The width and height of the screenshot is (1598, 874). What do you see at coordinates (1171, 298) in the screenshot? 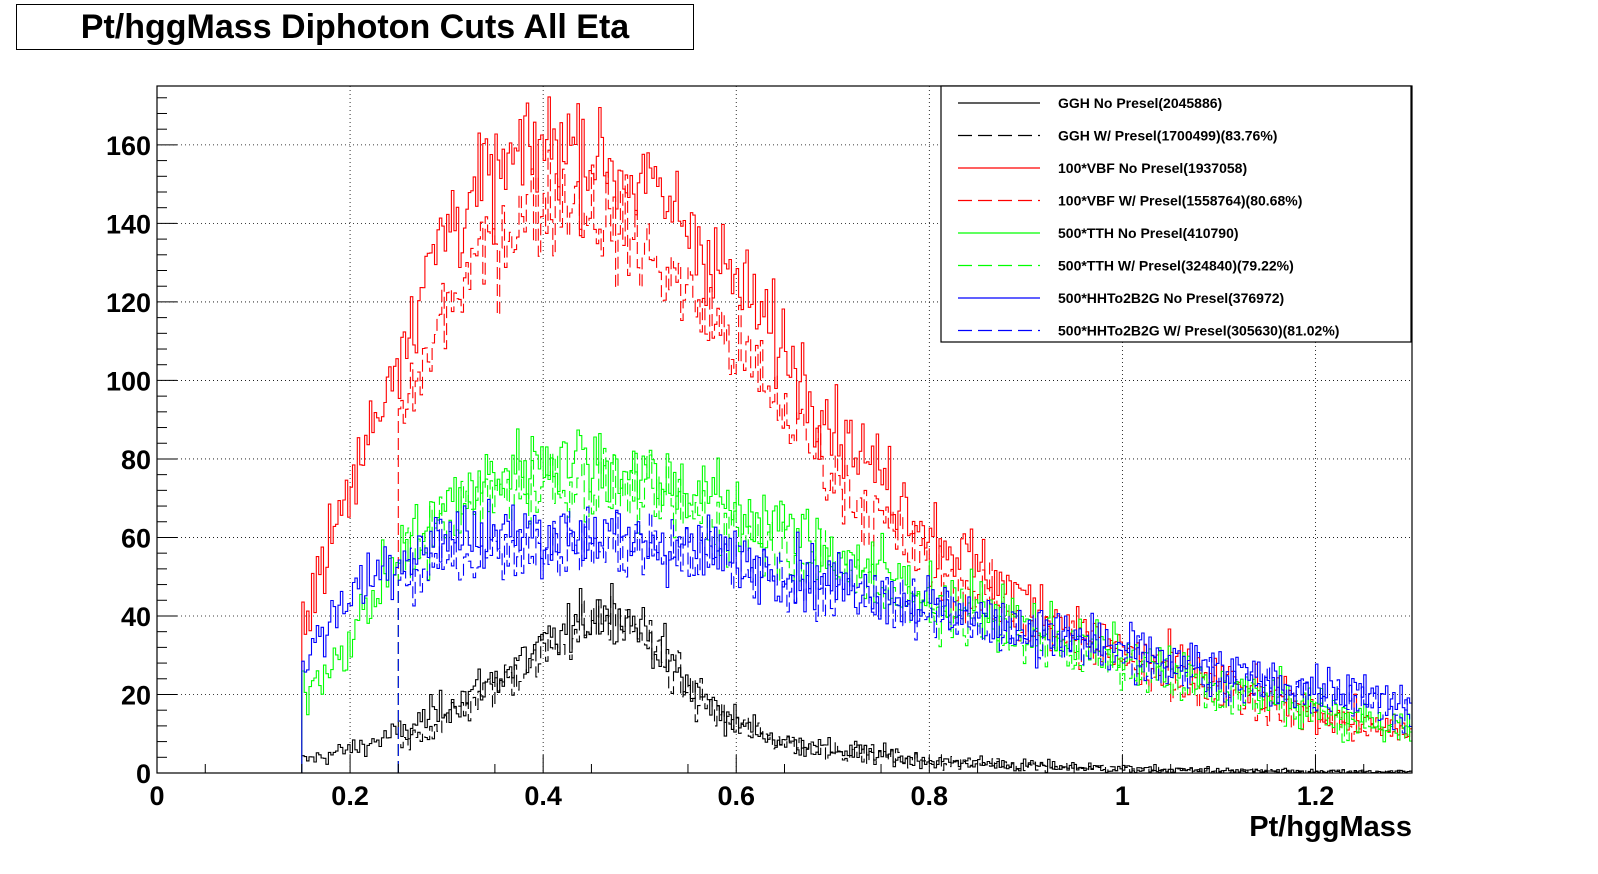
I see `legend-entry-label: 500*HHTo2B2G No Presel(376972)` at bounding box center [1171, 298].